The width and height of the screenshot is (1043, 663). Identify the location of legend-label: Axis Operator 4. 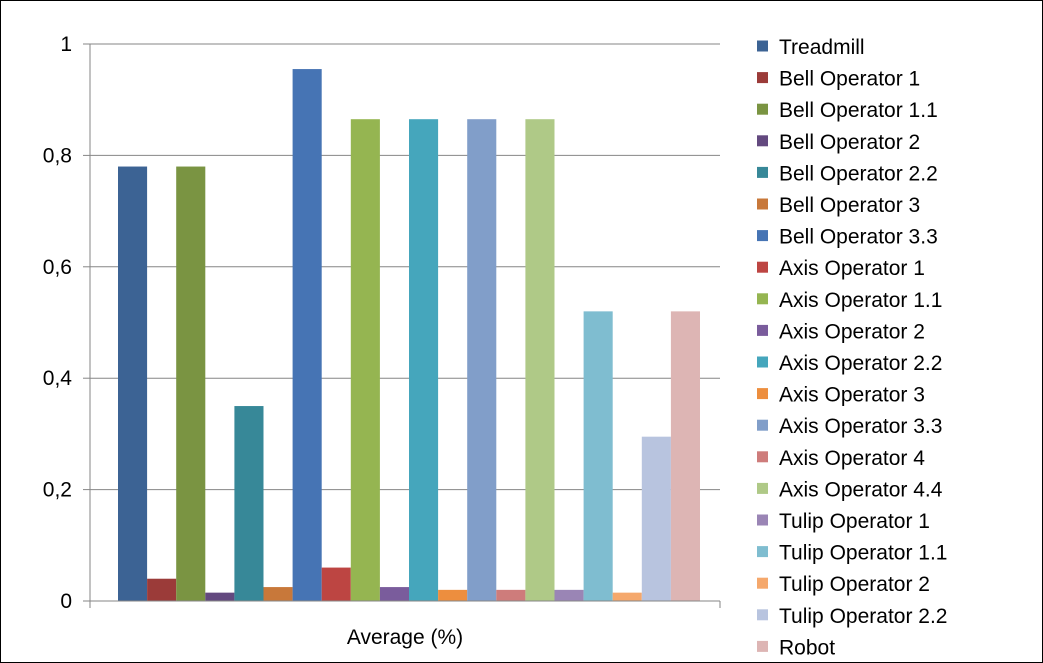
(852, 458).